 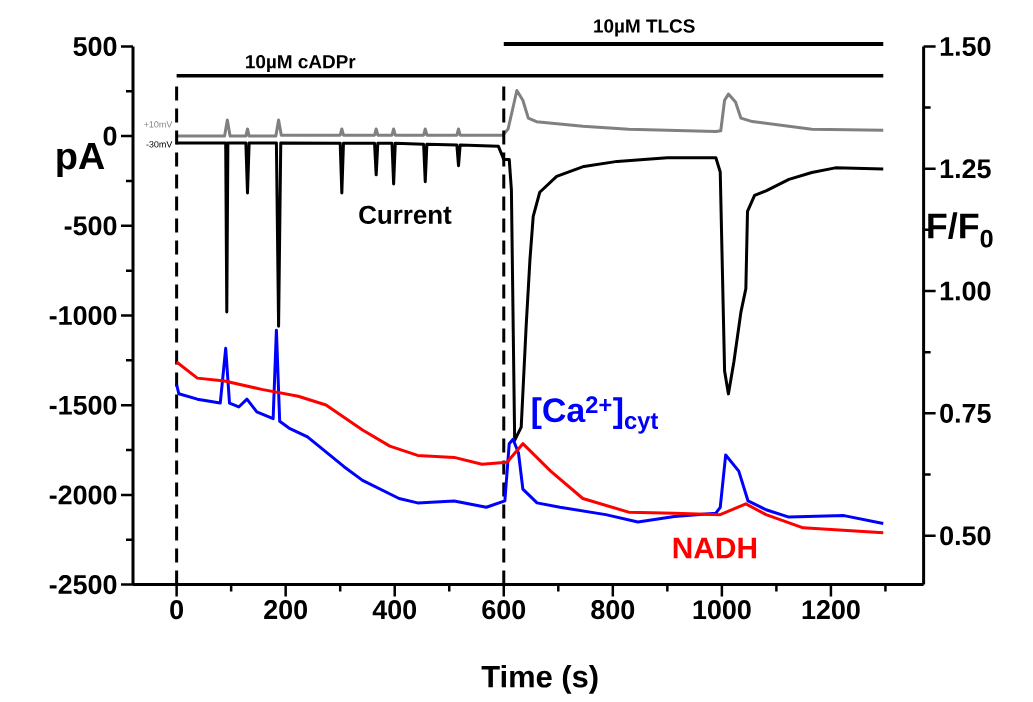 I want to click on x-tick-label: 0, so click(x=176, y=610).